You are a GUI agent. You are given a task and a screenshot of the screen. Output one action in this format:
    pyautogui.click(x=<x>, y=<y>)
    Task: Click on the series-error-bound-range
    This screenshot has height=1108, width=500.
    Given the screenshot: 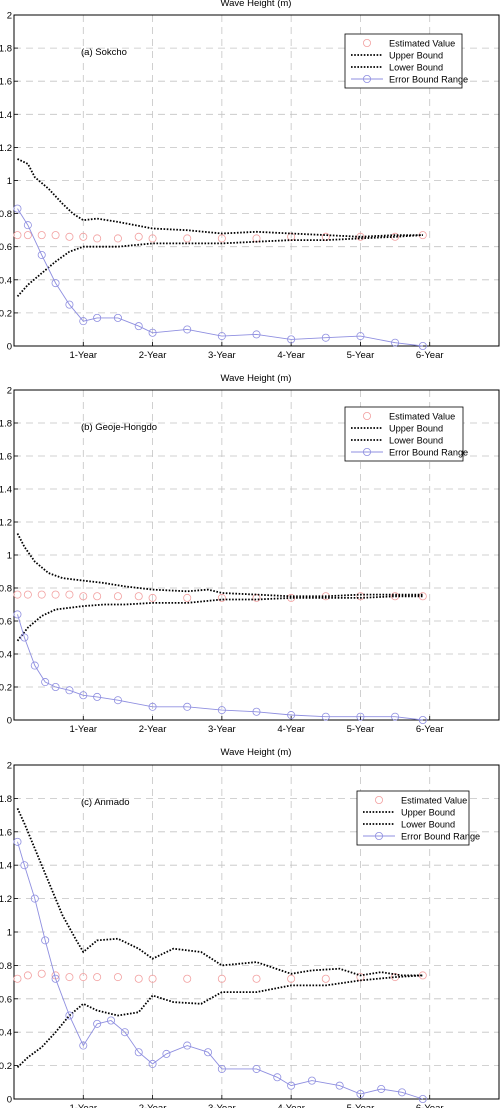 What is the action you would take?
    pyautogui.click(x=220, y=277)
    